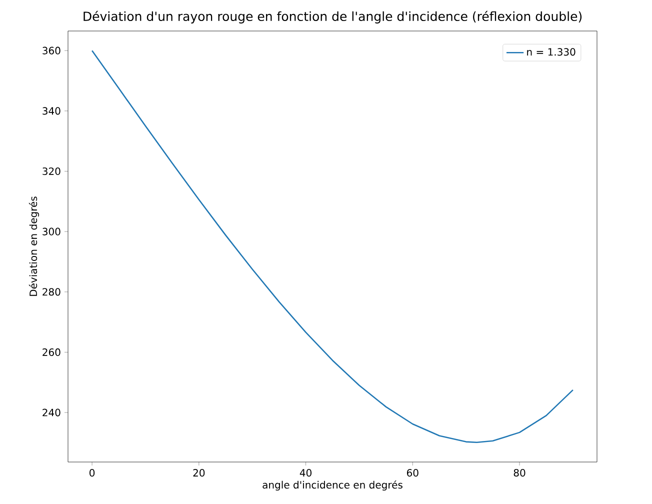  What do you see at coordinates (92, 473) in the screenshot?
I see `x-tick-label: 0` at bounding box center [92, 473].